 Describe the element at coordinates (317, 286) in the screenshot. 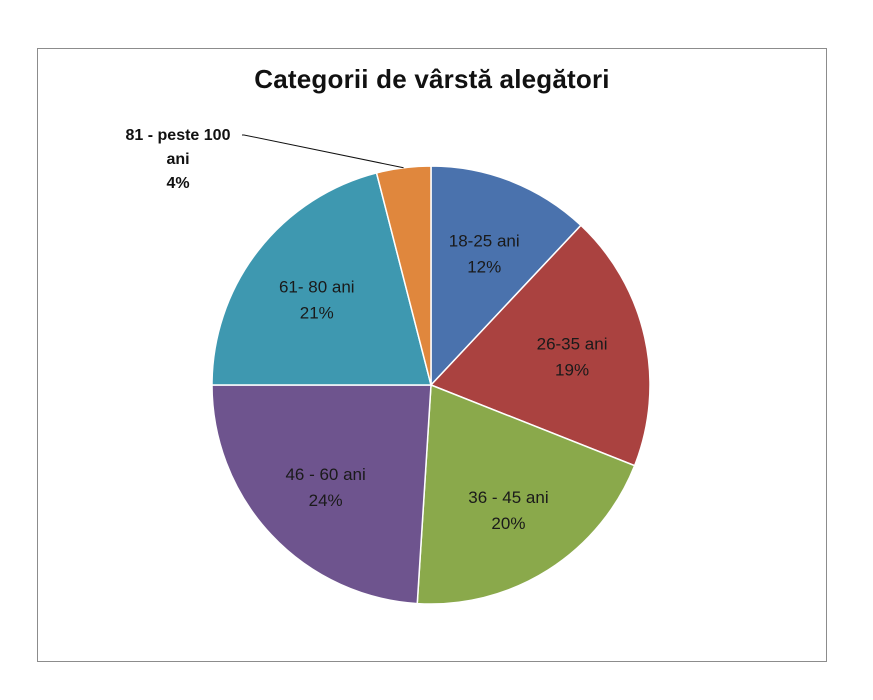

I see `slice-label-61-80-ani: 61- 80 ani` at that location.